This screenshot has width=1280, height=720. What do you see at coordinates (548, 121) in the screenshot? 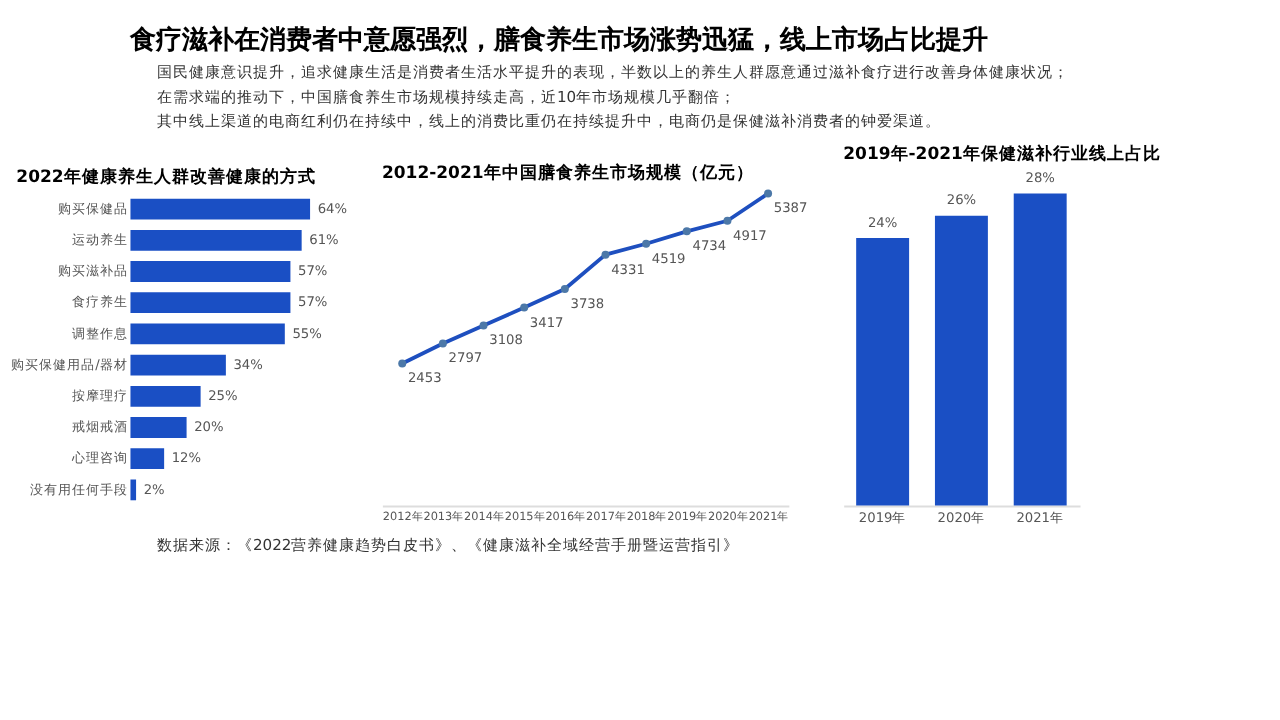
I see `text: 其中线上渠道的电商红利仍在持续中，线上的消费比重仍在持续提升中，电商仍是保健滋补消费者的钟爱渠道。` at bounding box center [548, 121].